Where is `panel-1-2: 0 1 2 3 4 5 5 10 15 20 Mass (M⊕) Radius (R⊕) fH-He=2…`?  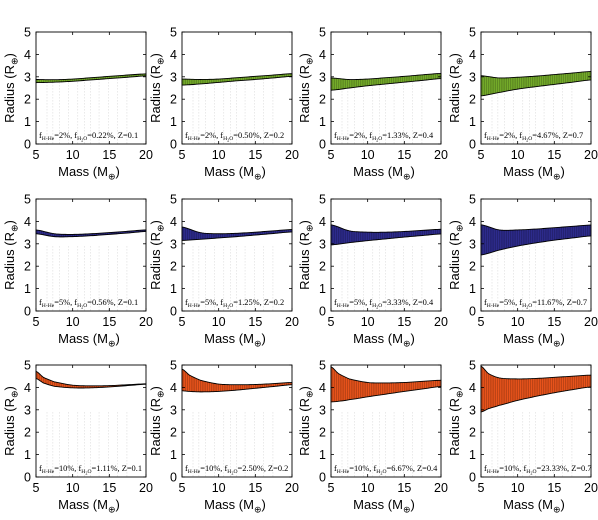 panel-1-2: 0 1 2 3 4 5 5 10 15 20 Mass (M⊕) Radius (R⊕) fH-He=2… is located at coordinates (223, 104).